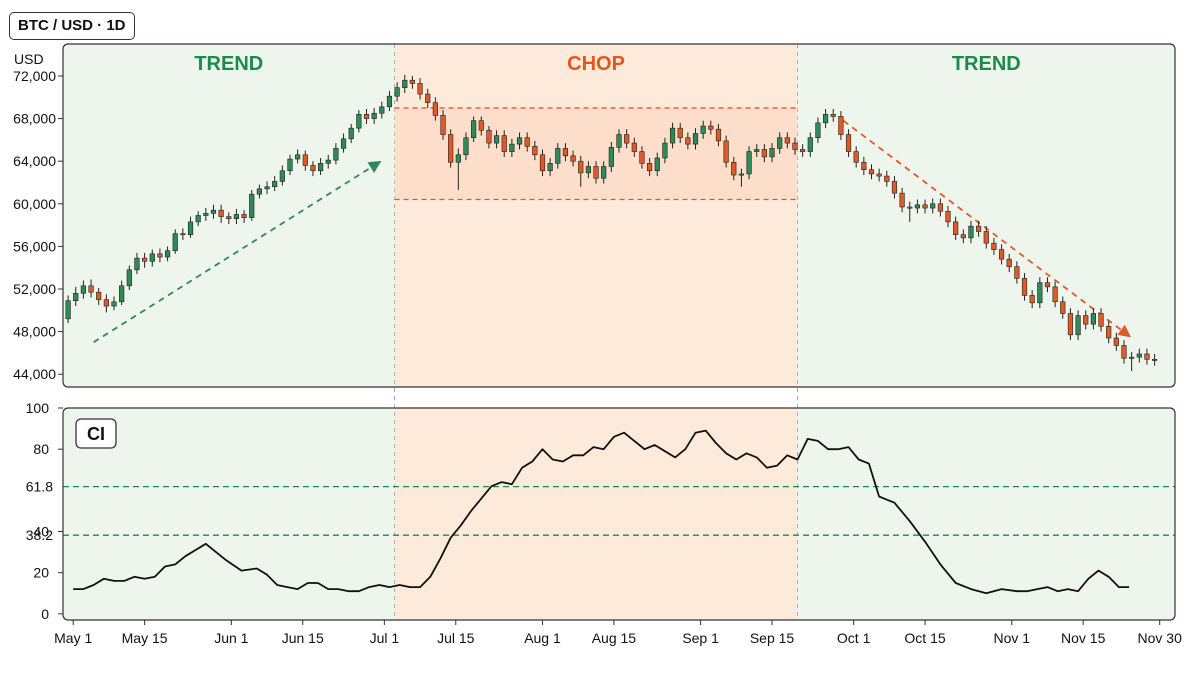 The height and width of the screenshot is (675, 1200). What do you see at coordinates (385, 638) in the screenshot?
I see `x-tick-label: Jul 1` at bounding box center [385, 638].